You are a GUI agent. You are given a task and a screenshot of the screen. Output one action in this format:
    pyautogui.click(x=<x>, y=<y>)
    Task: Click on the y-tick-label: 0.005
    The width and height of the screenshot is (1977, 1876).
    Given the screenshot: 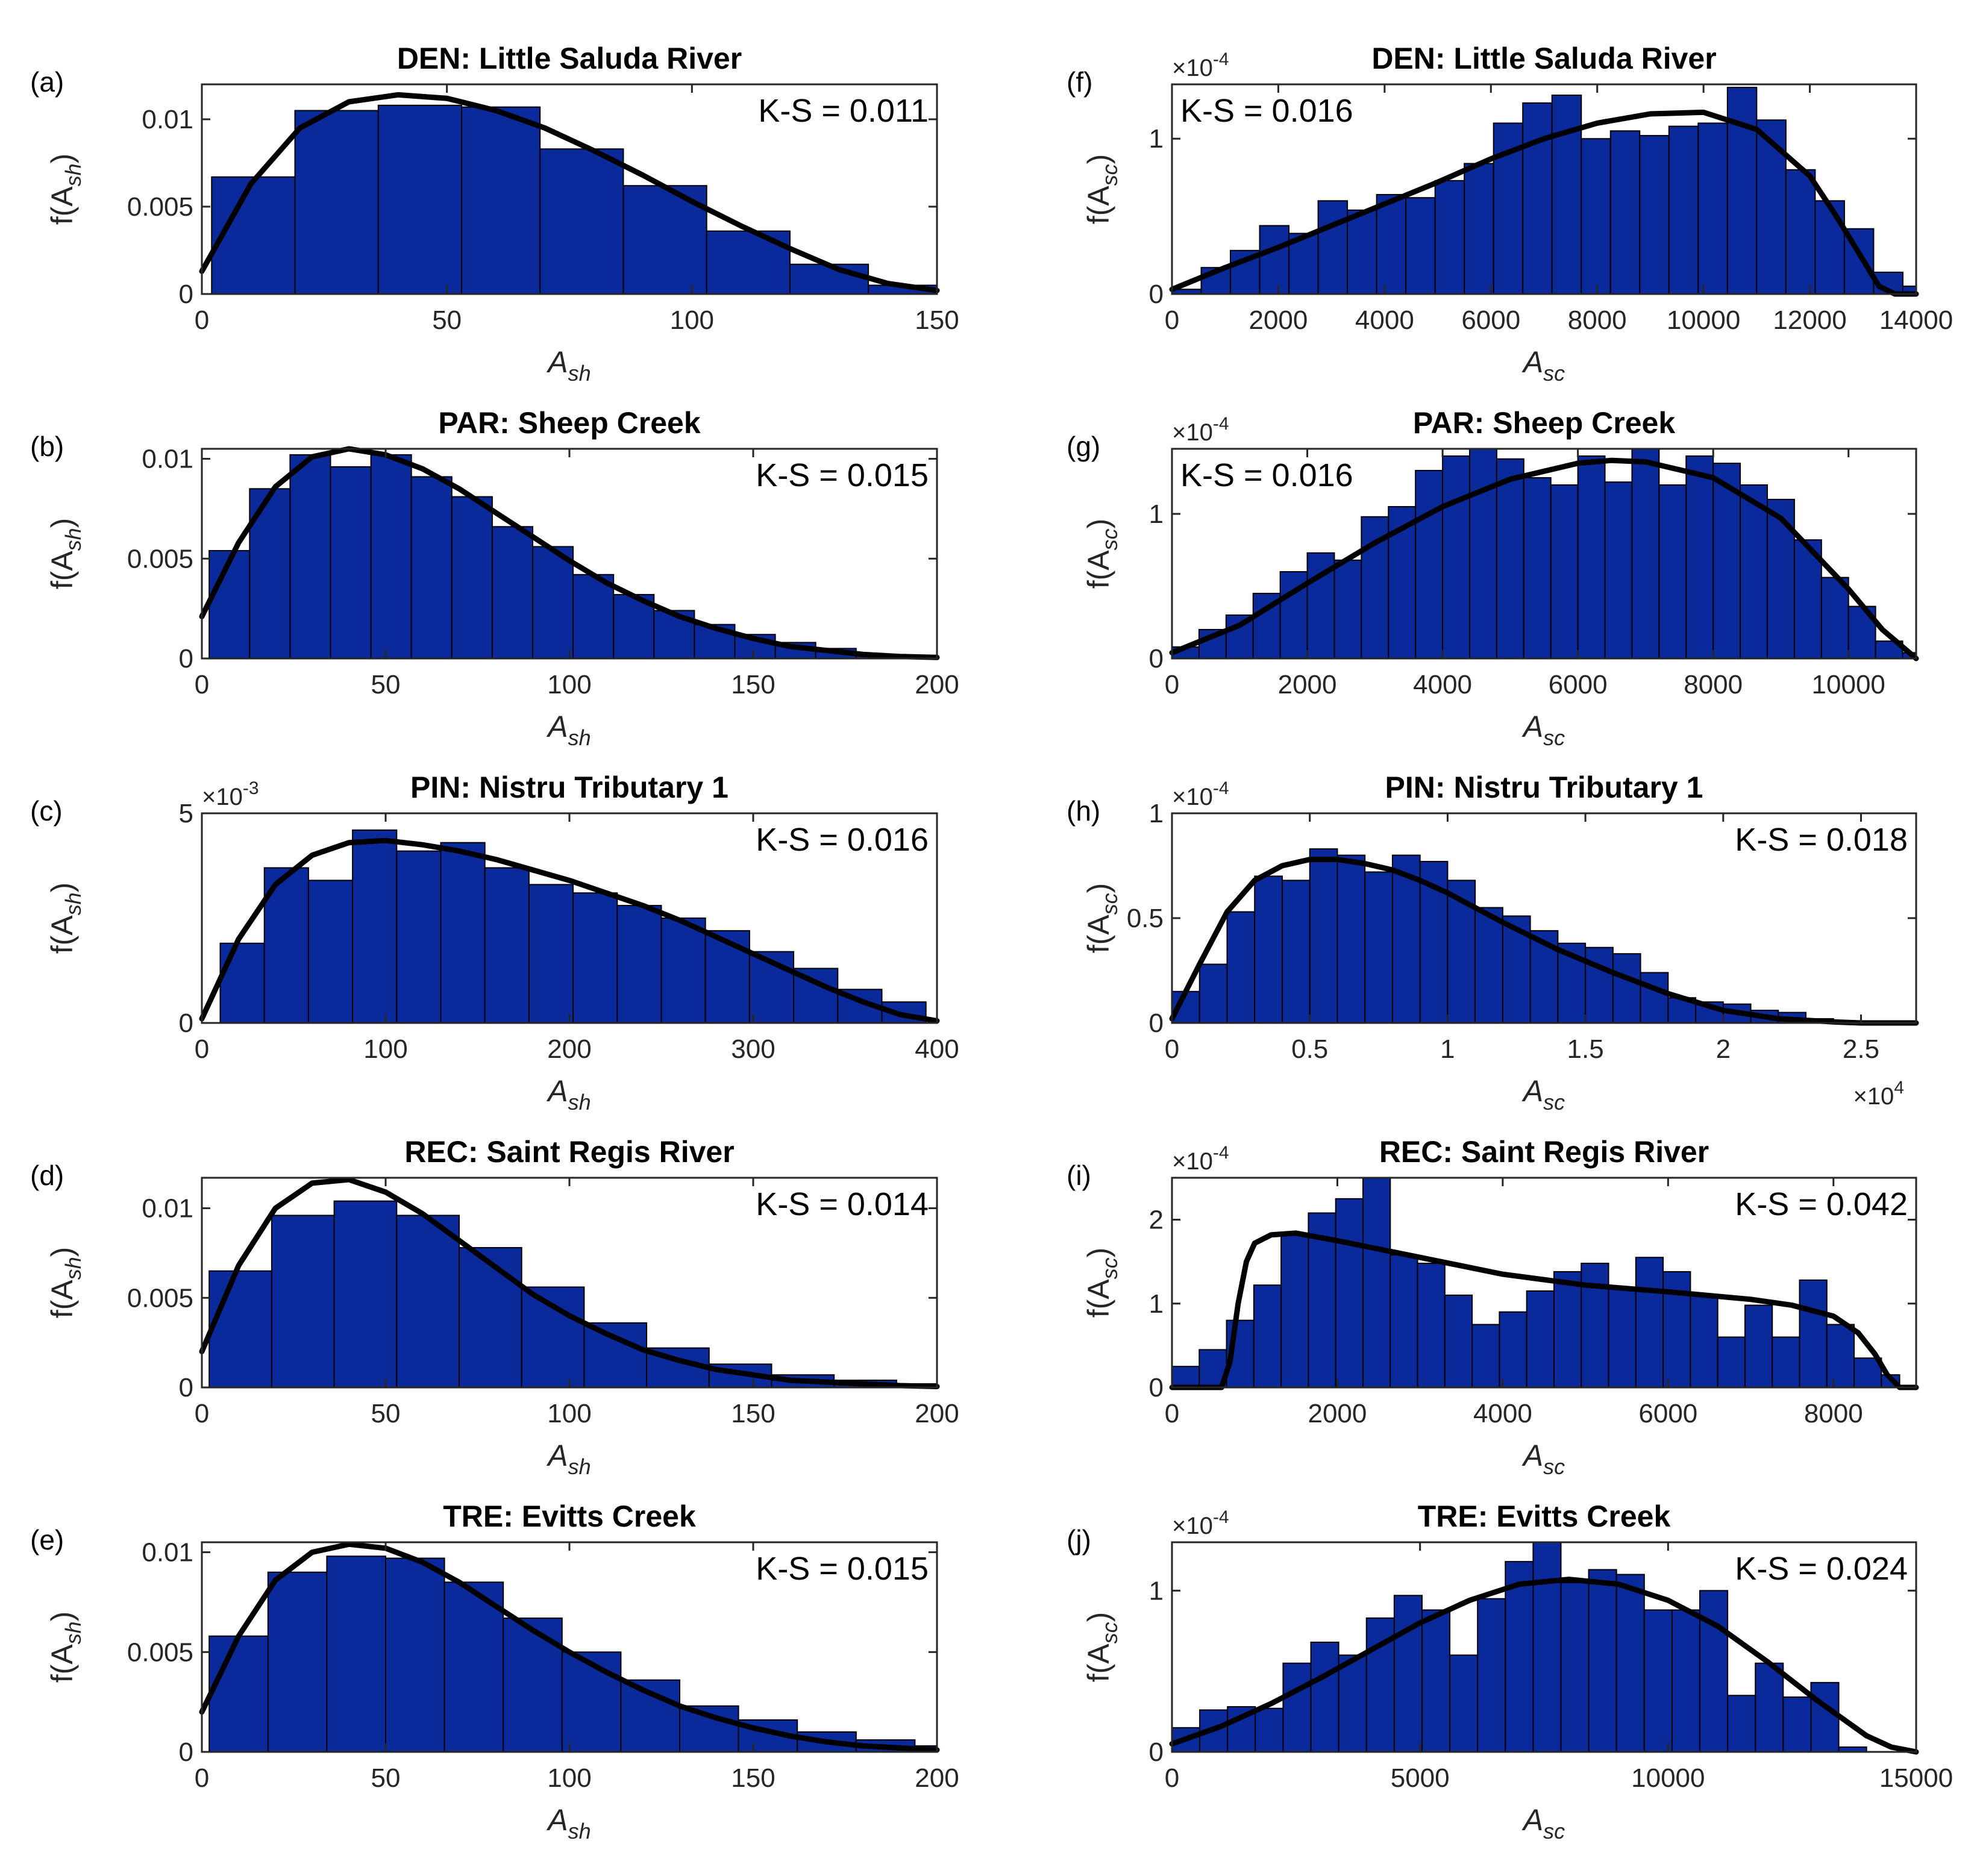 What is the action you would take?
    pyautogui.click(x=160, y=1652)
    